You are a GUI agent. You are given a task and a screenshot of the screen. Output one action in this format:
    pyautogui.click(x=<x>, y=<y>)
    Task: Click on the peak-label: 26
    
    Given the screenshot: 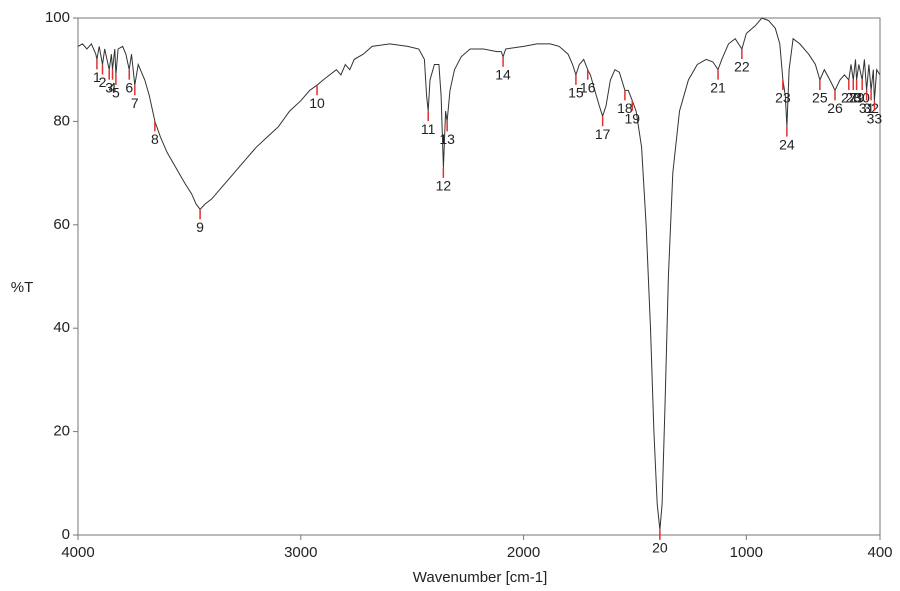 What is the action you would take?
    pyautogui.click(x=835, y=108)
    